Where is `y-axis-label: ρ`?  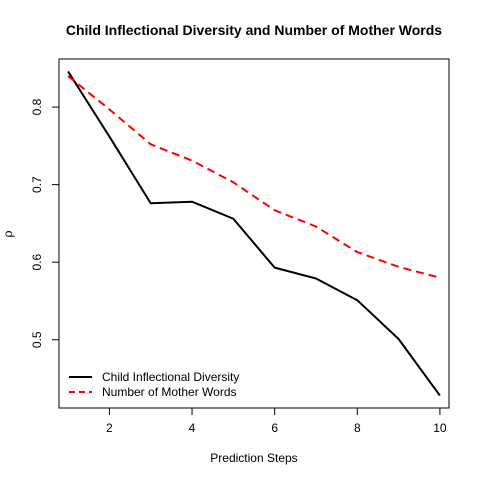 y-axis-label: ρ is located at coordinates (8, 233).